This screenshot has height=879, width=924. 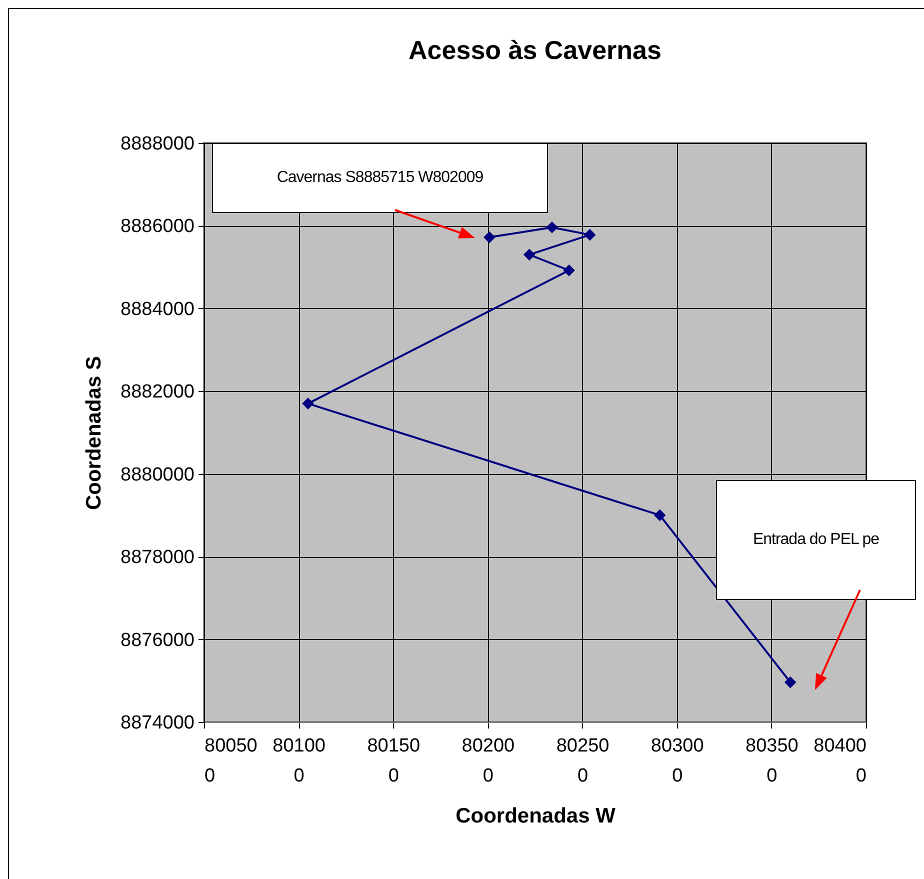 I want to click on y-tick-label: 8874000, so click(x=157, y=723).